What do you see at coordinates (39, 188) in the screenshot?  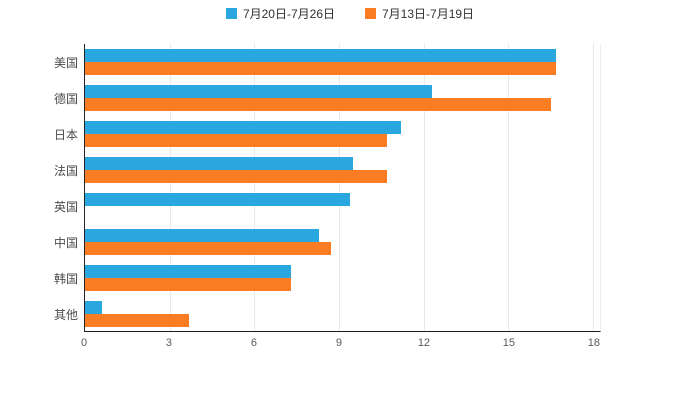 I see `y-axis-labels: 美国德国日本法国英国中国韩国其他` at bounding box center [39, 188].